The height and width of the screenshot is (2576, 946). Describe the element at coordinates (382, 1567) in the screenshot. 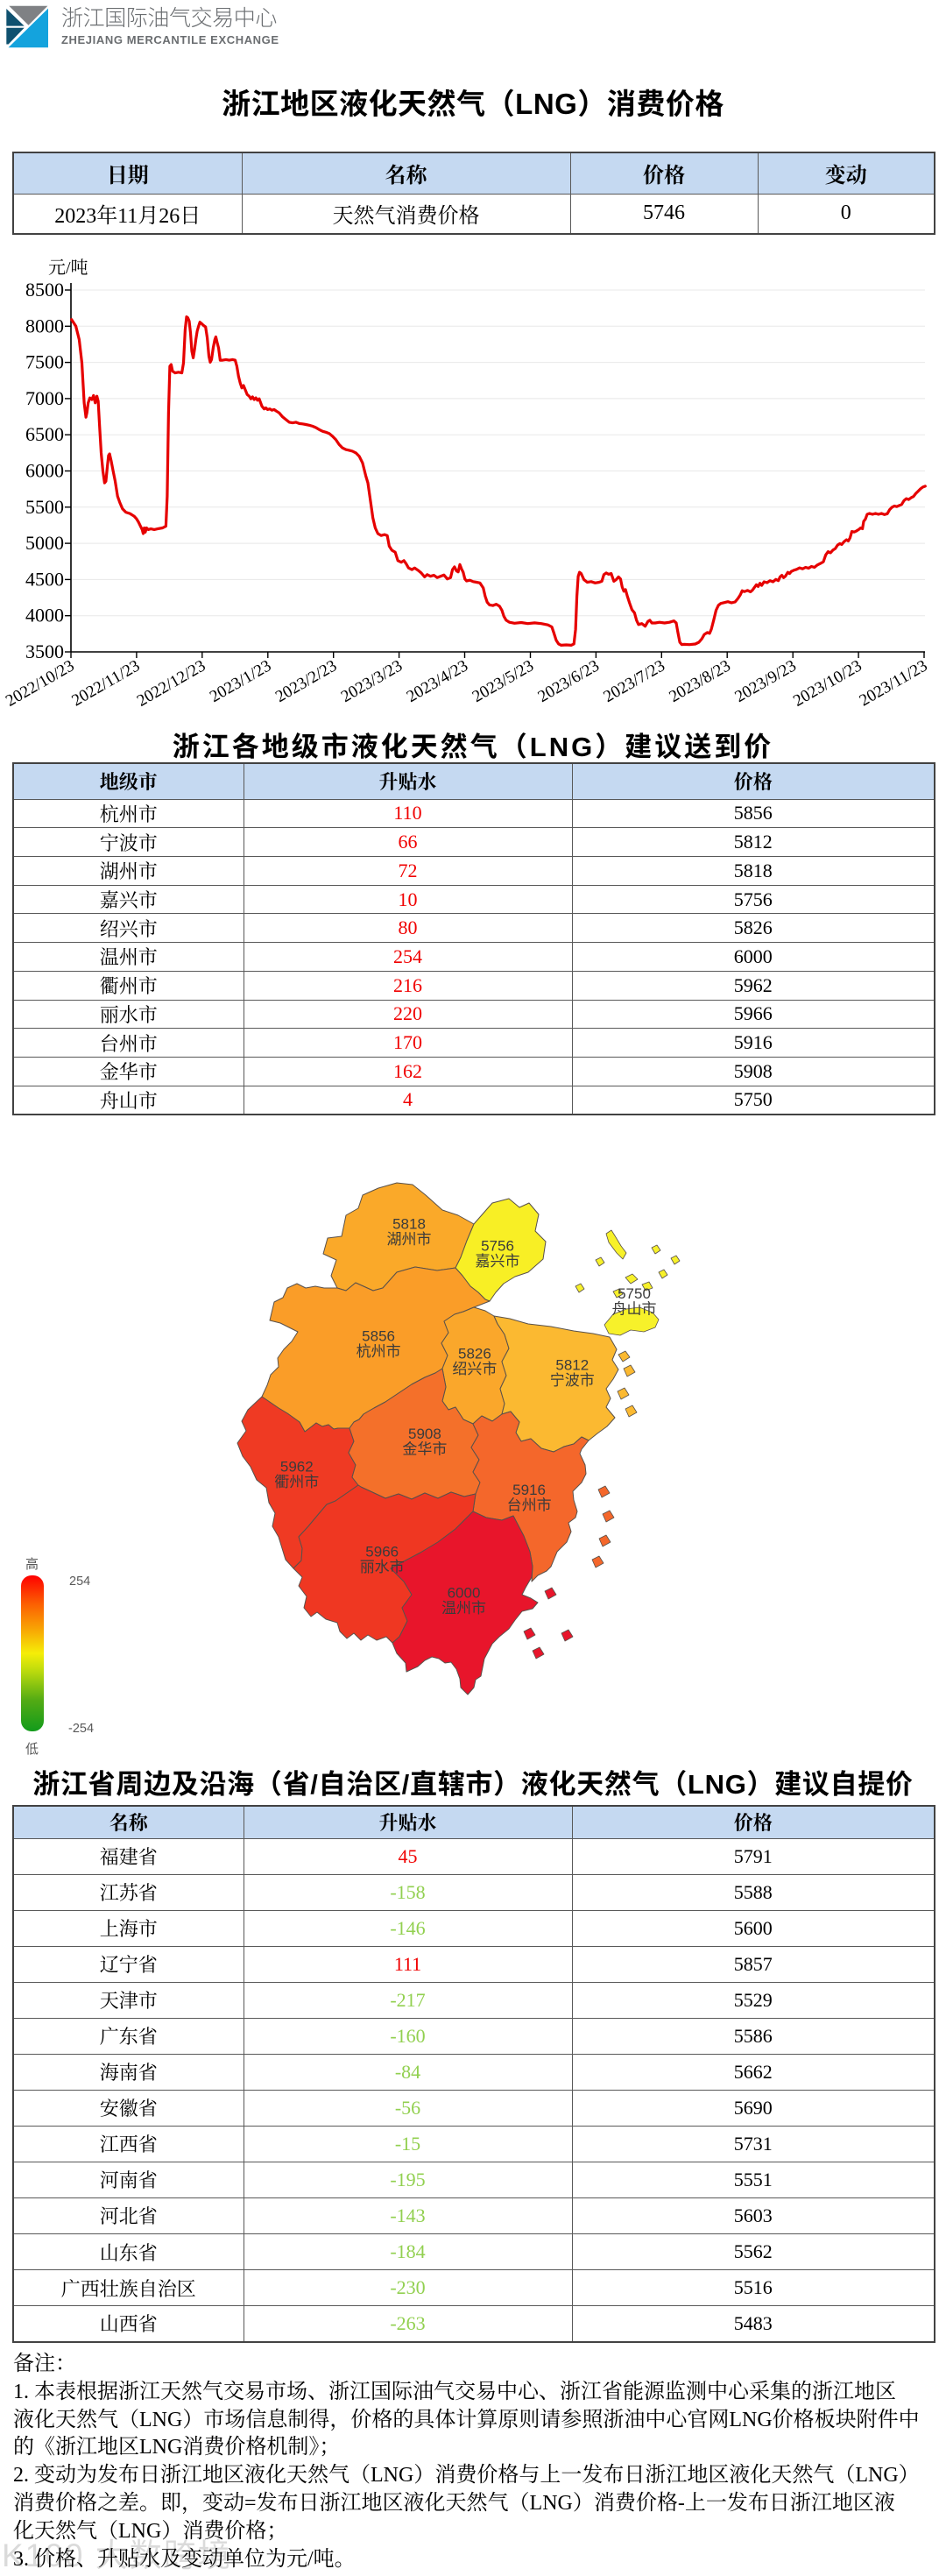

I see `svg-text: 丽水市` at that location.